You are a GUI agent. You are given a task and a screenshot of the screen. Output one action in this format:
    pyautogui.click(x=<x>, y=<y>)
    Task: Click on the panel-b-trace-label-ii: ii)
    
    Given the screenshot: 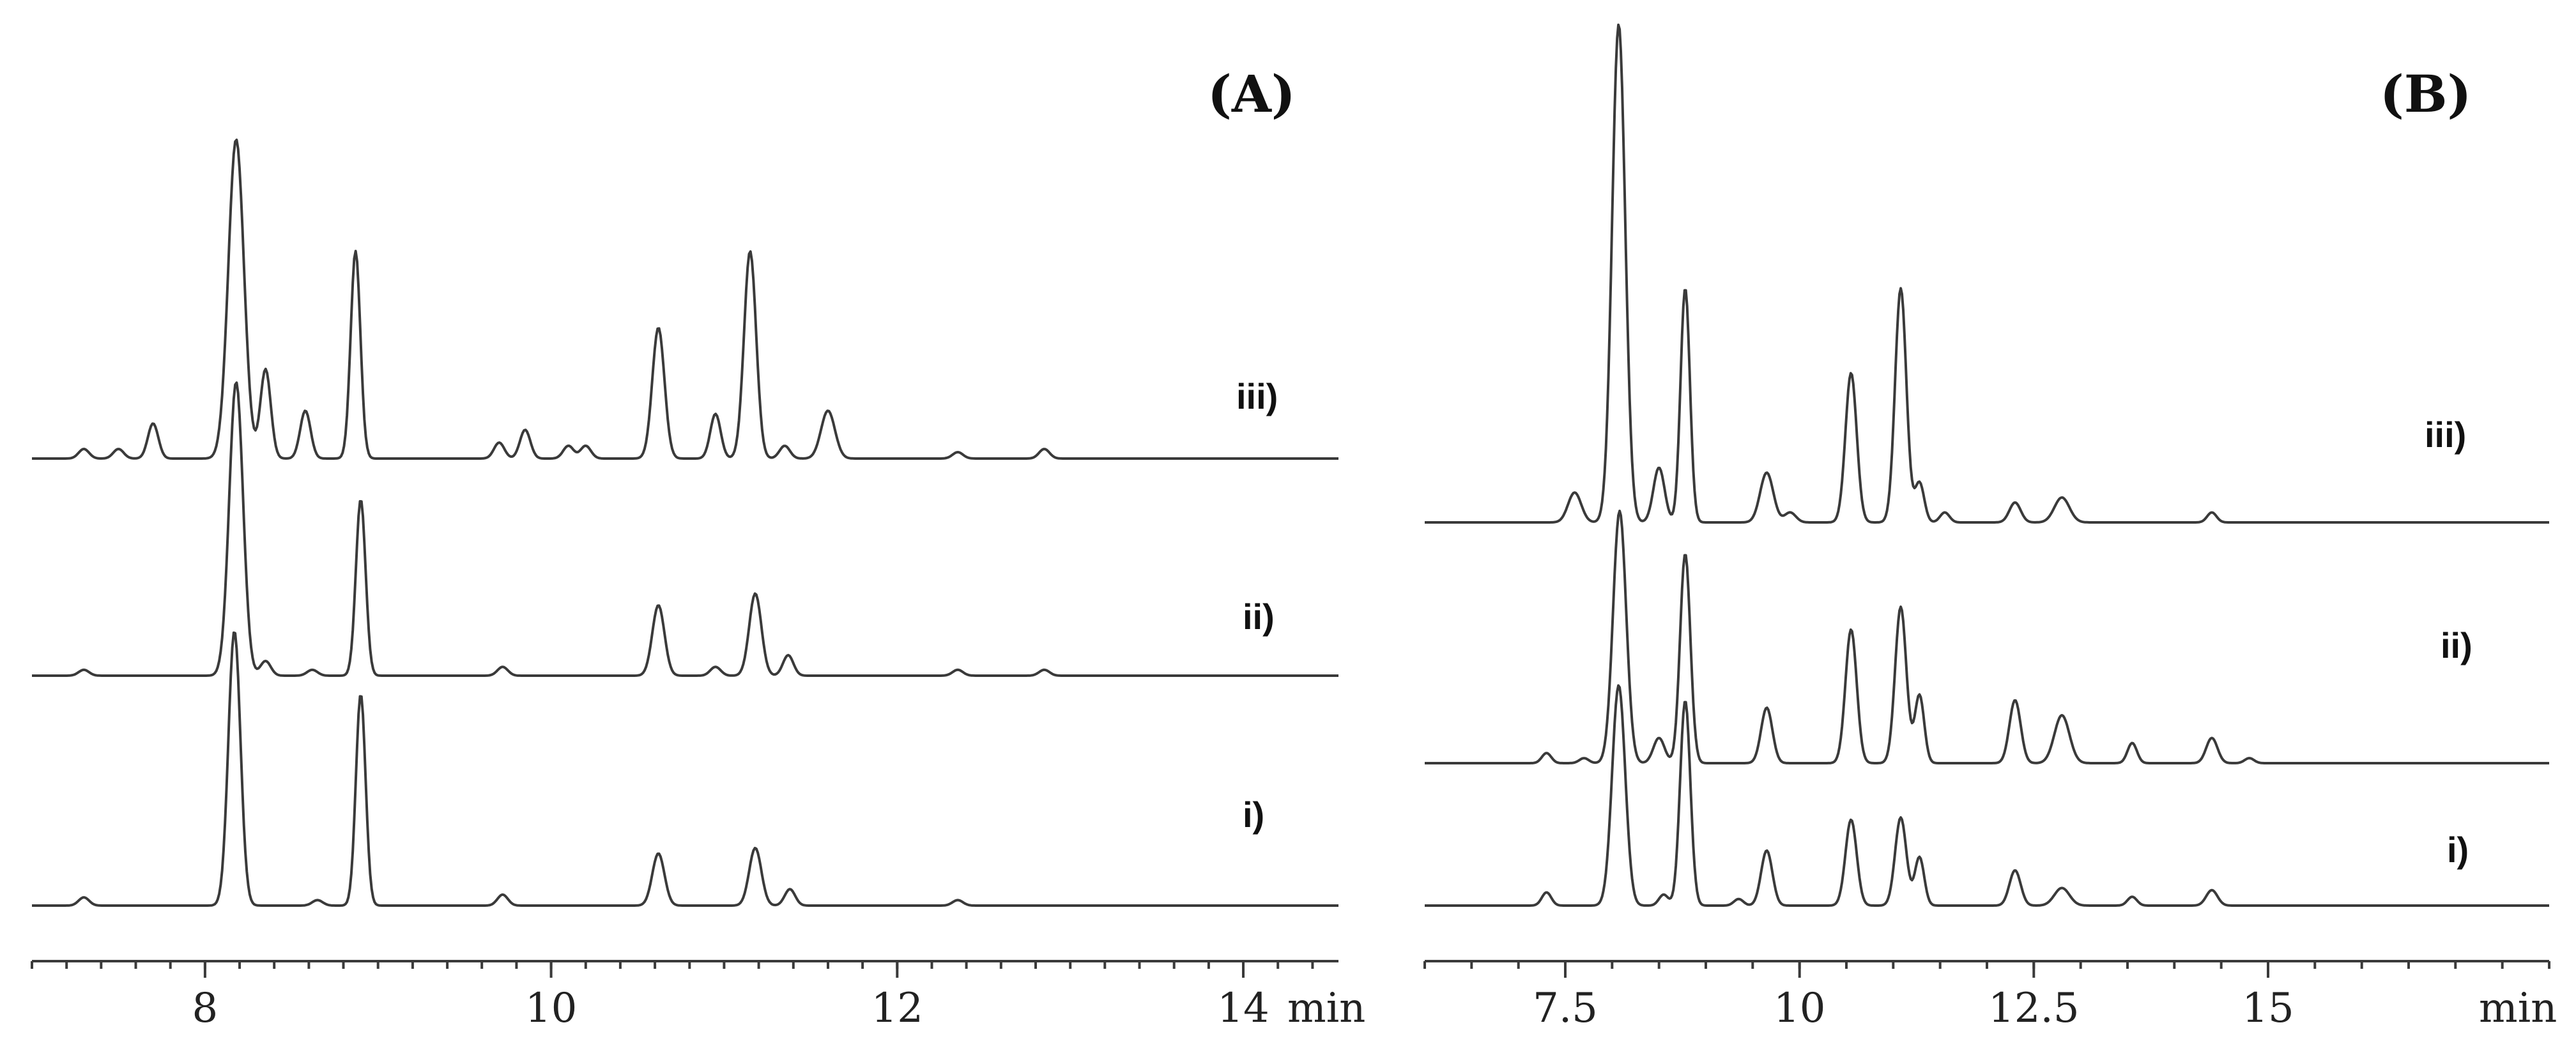 What is the action you would take?
    pyautogui.click(x=2456, y=645)
    